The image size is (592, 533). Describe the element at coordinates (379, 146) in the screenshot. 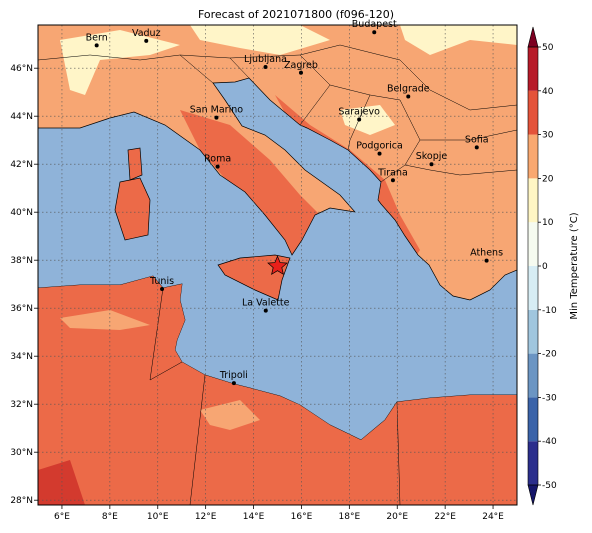

I see `city-label: Podgorica` at that location.